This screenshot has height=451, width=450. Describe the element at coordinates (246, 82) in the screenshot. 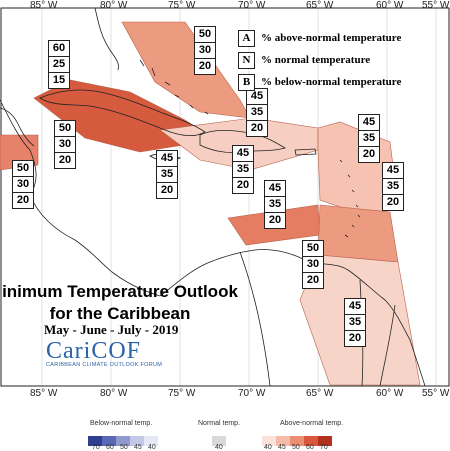

I see `legend-key-below: B` at that location.